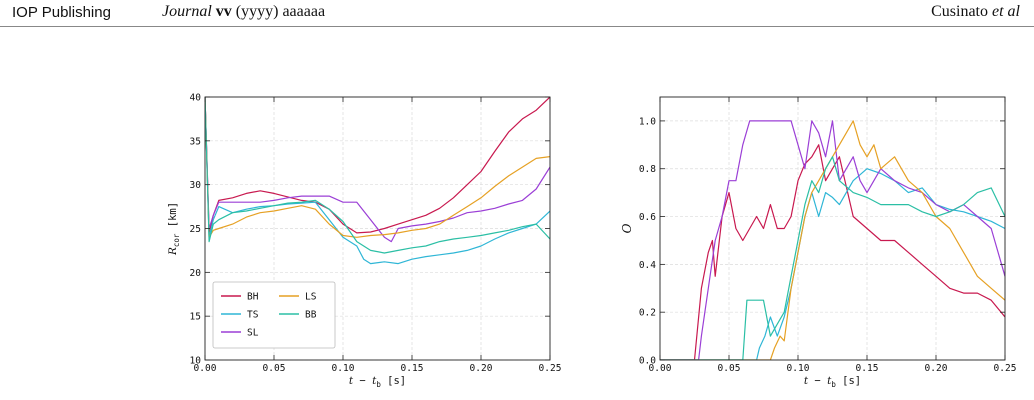 This screenshot has width=1034, height=400. Describe the element at coordinates (311, 315) in the screenshot. I see `legend-label: BB` at that location.